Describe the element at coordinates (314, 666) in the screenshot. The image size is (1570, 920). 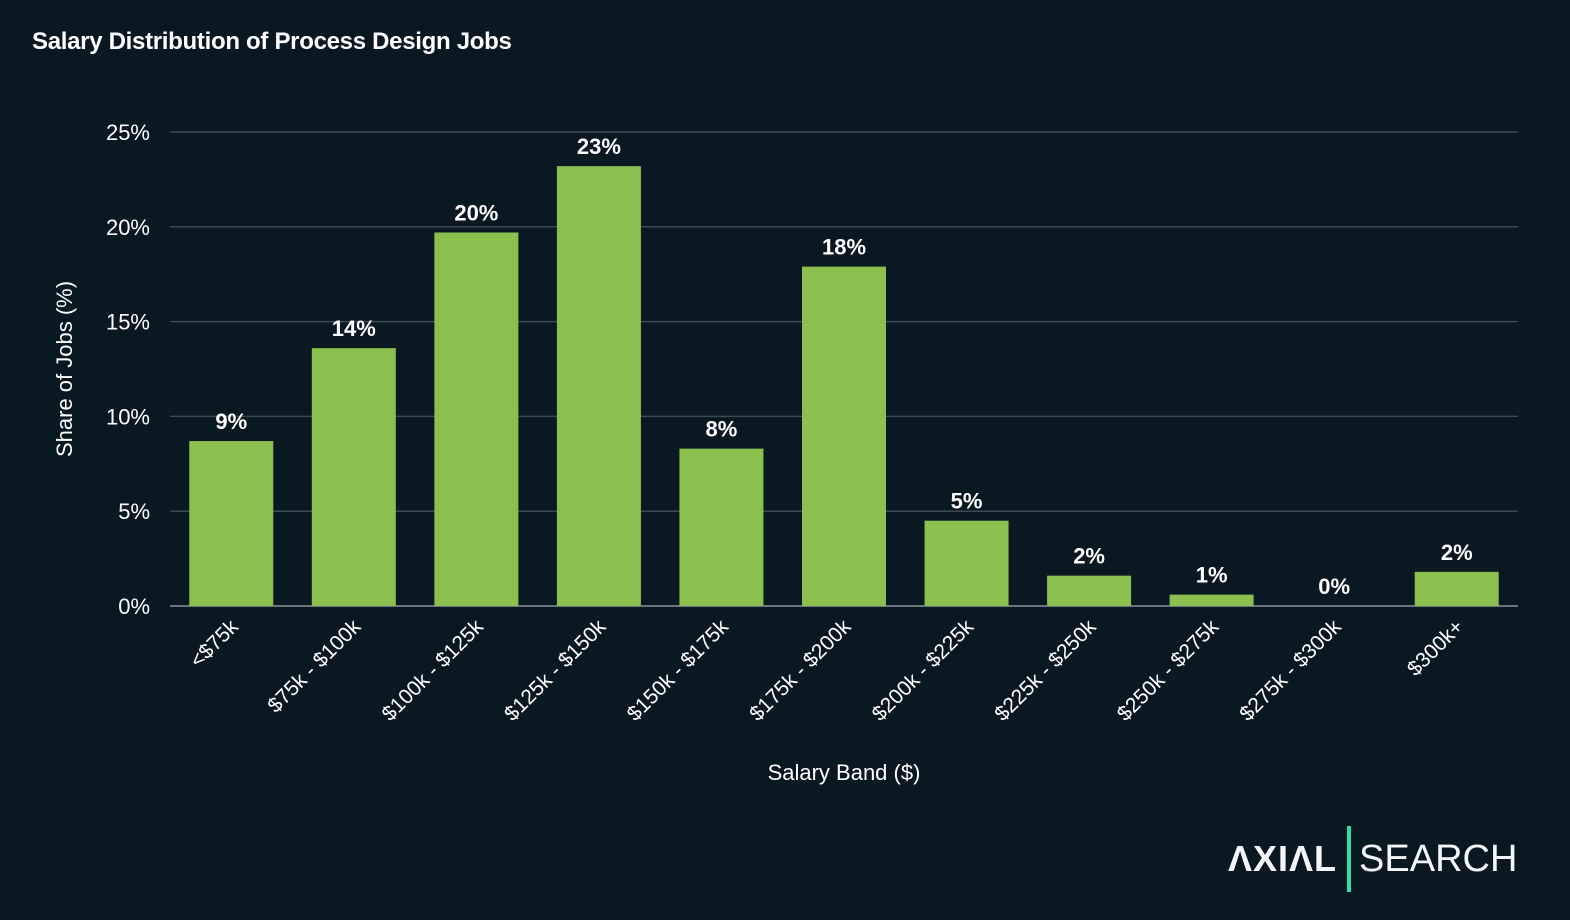
I see `x-tick-label: $75k - $100k` at that location.